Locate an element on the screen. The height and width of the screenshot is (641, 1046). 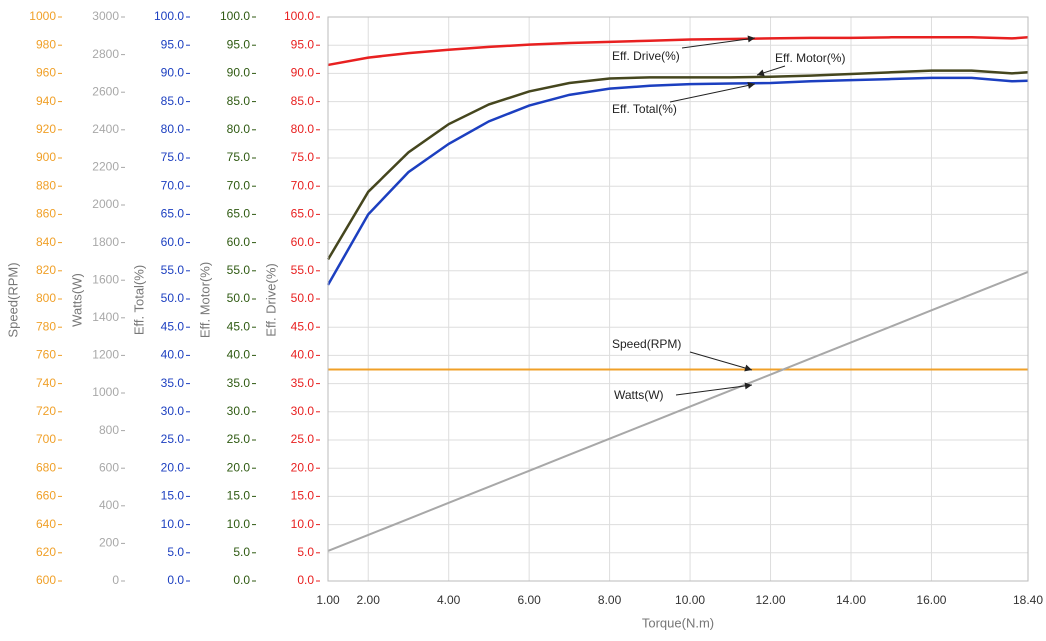
y-axis-title: Eff. Total(%) is located at coordinates (138, 300).